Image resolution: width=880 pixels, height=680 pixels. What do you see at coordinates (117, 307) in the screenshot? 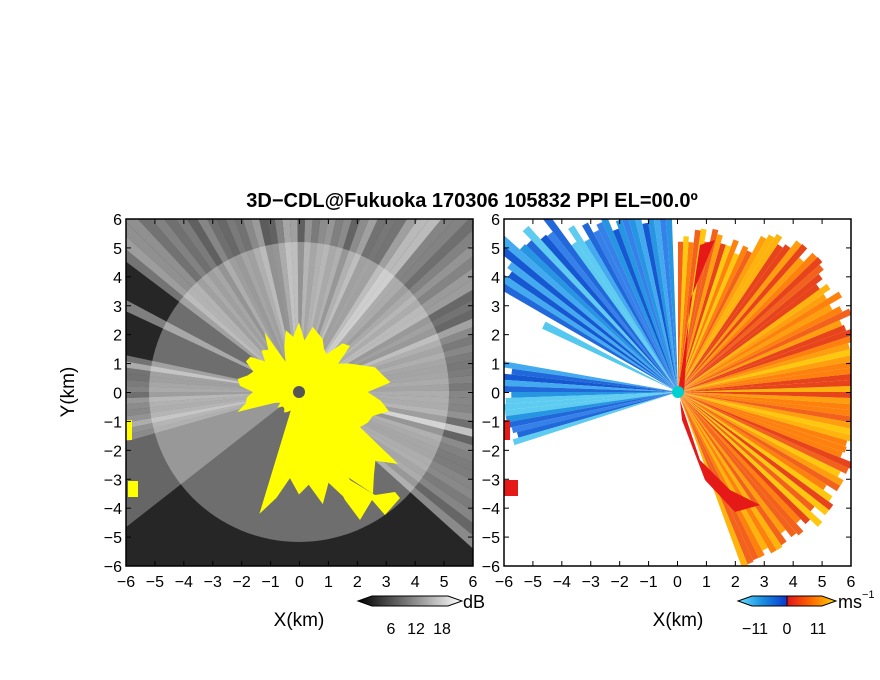
I see `refl-y-tick-label: 3` at bounding box center [117, 307].